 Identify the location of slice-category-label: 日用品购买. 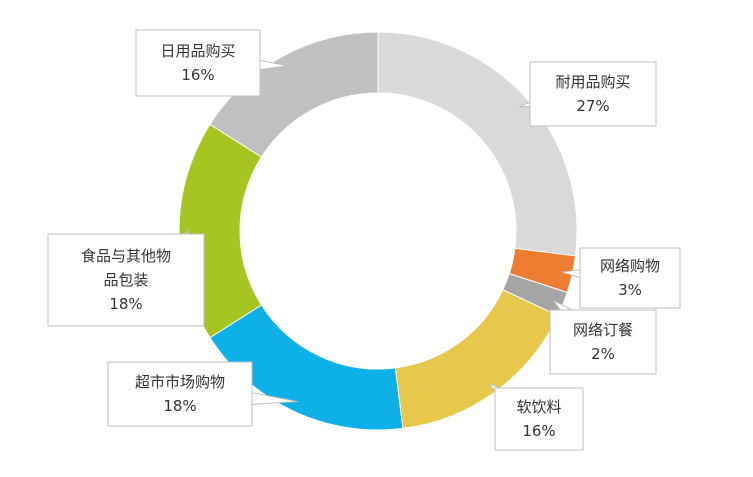
(197, 51).